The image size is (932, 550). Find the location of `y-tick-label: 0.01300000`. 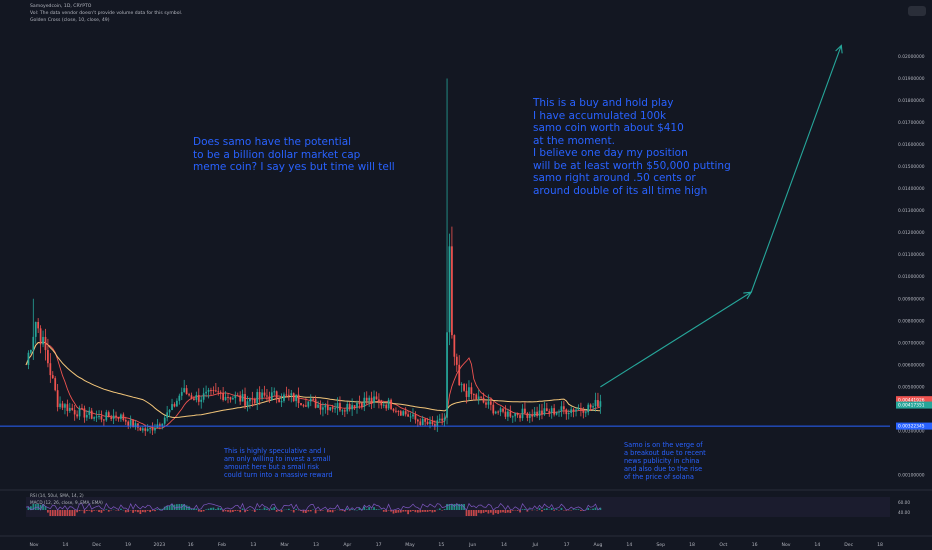

y-tick-label: 0.01300000 is located at coordinates (911, 211).